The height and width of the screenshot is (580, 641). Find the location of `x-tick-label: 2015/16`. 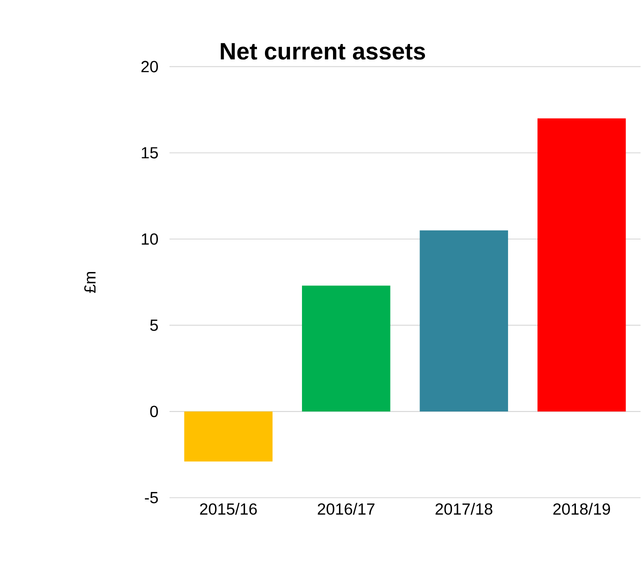

x-tick-label: 2015/16 is located at coordinates (228, 508).